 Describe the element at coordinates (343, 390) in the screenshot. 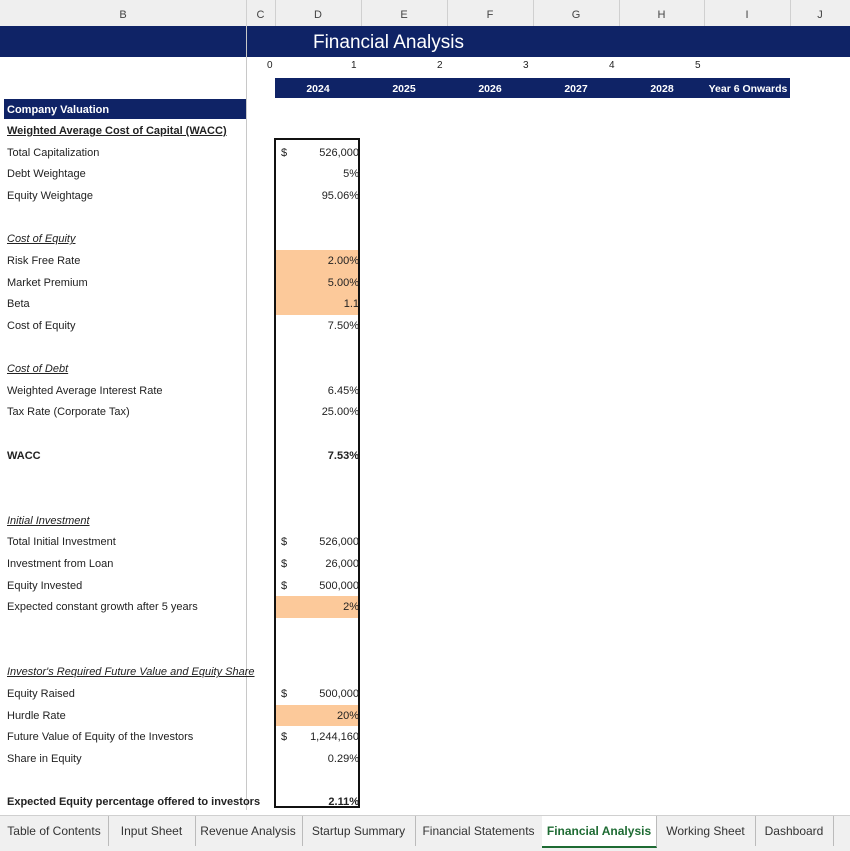

I see `value-cell: 6.45%` at that location.